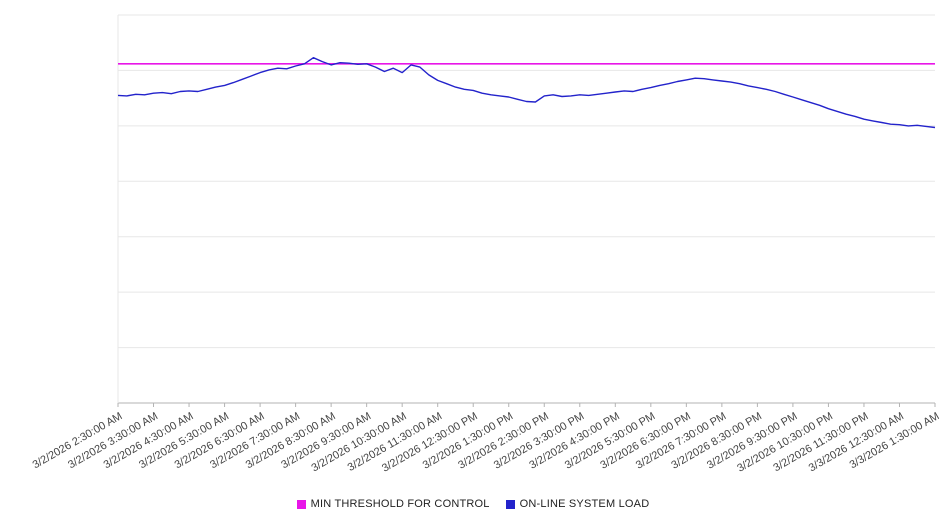  I want to click on load-line, so click(526, 93).